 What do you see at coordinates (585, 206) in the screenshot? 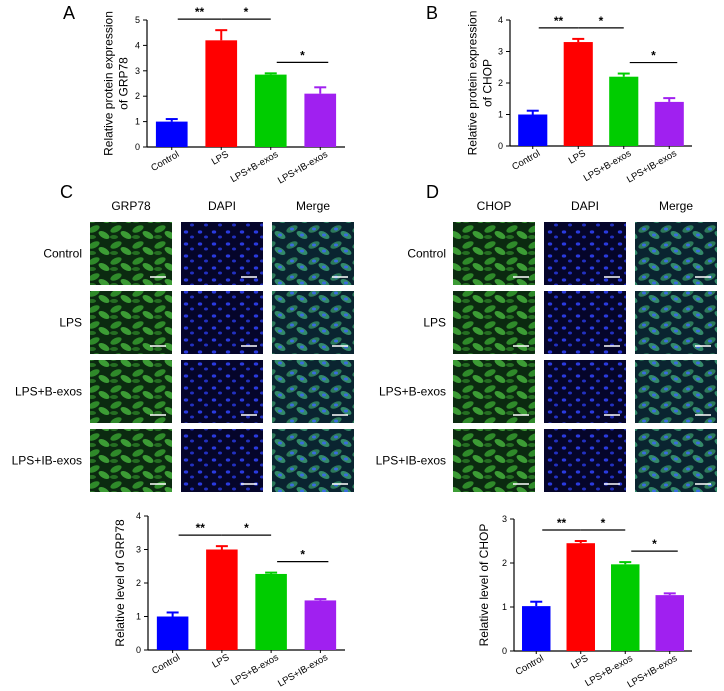
I see `column-header: DAPI` at bounding box center [585, 206].